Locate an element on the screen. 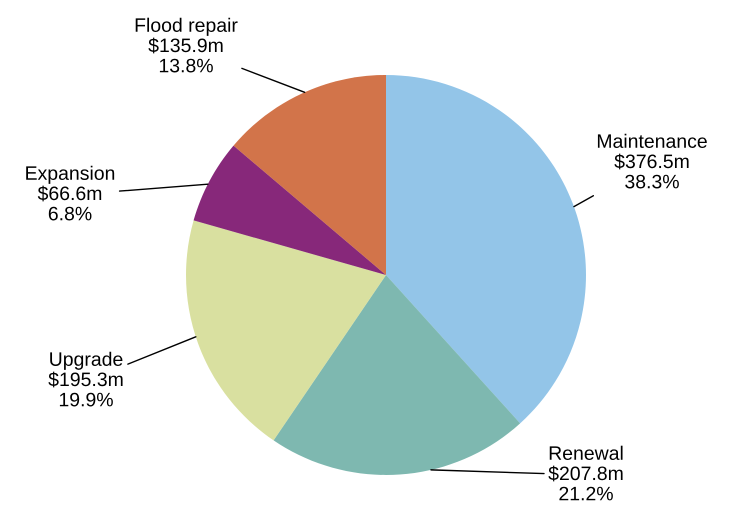 This screenshot has height=521, width=748. slice-label: Upgrade is located at coordinates (86, 361).